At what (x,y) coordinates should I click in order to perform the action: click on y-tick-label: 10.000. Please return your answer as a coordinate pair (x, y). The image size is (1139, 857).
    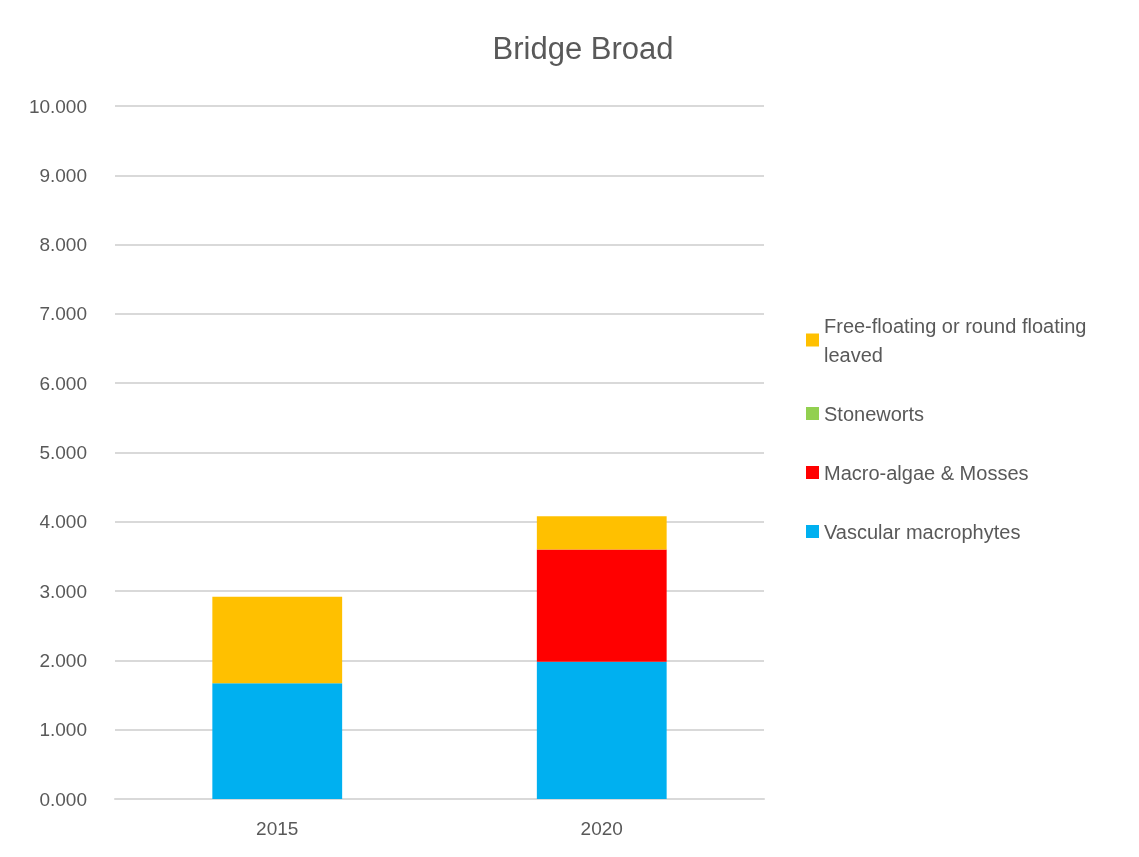
    Looking at the image, I should click on (57, 106).